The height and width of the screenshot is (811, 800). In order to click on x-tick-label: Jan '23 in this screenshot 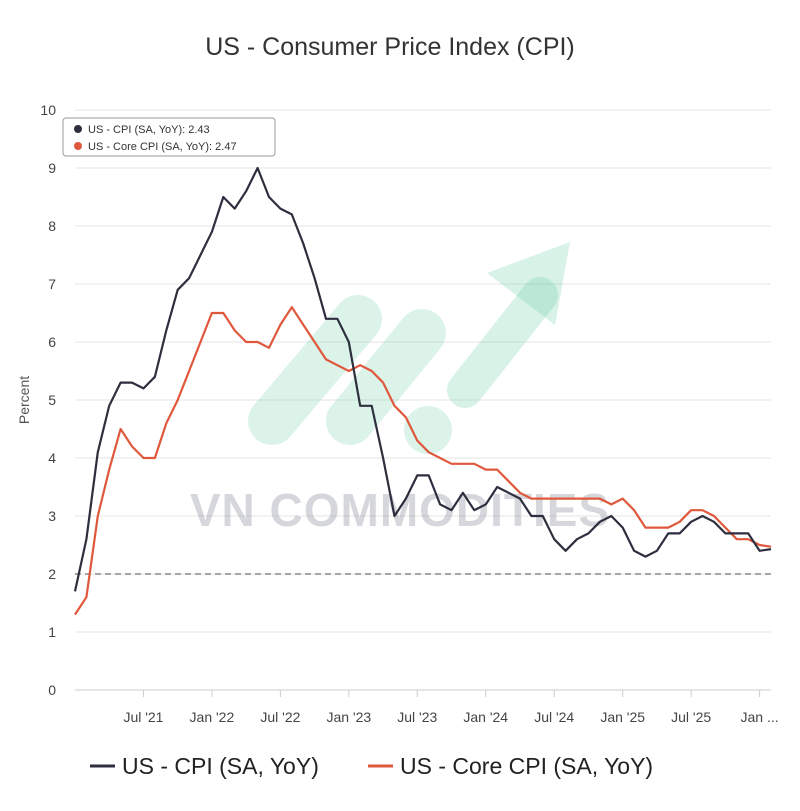, I will do `click(348, 717)`.